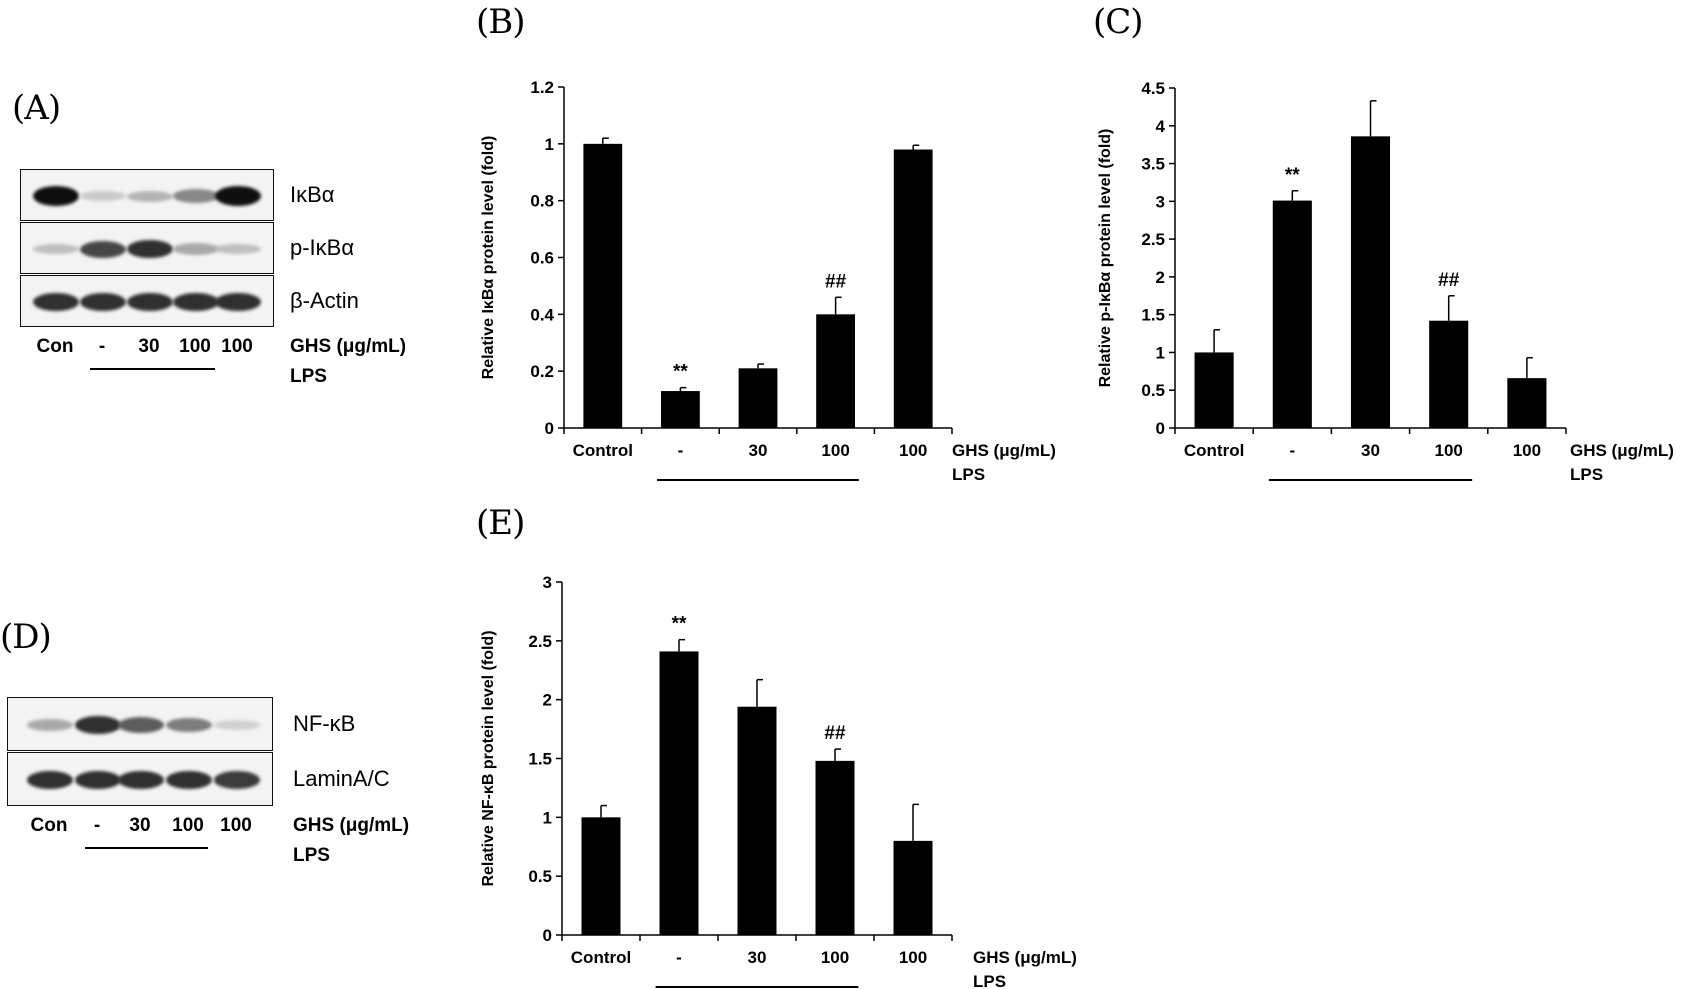 The height and width of the screenshot is (989, 1684). Describe the element at coordinates (312, 194) in the screenshot. I see `blot-protein-label: IκBα` at that location.